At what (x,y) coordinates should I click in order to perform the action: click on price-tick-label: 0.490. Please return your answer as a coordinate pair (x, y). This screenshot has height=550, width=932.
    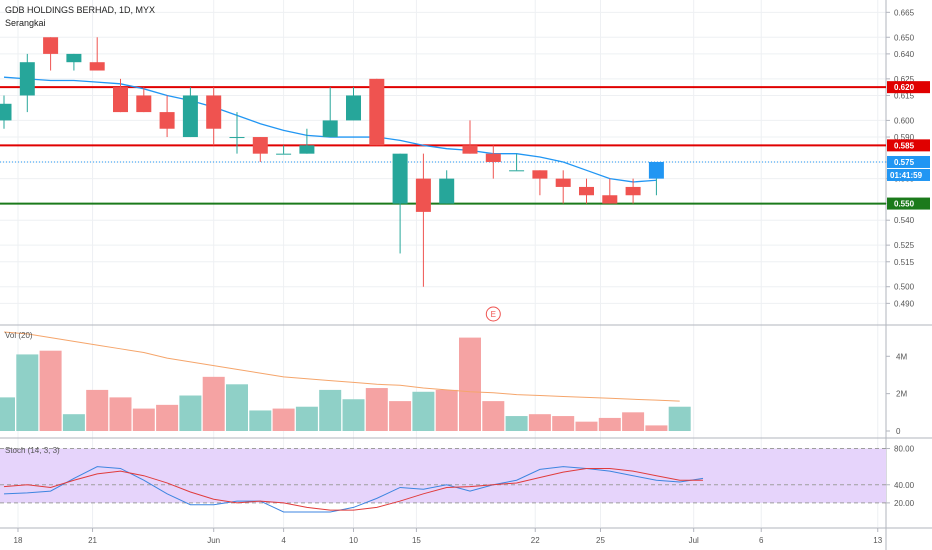
    Looking at the image, I should click on (904, 303).